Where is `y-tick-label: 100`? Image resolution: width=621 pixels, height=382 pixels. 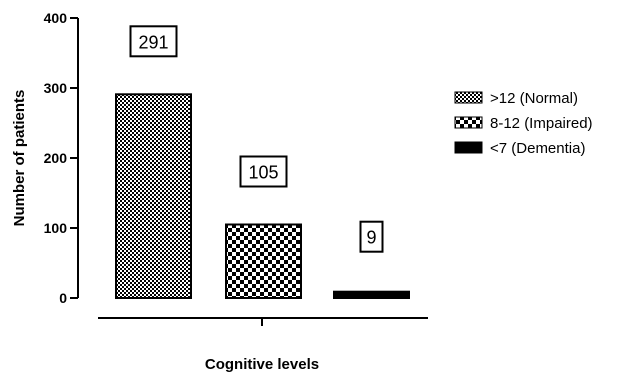 y-tick-label: 100 is located at coordinates (56, 228).